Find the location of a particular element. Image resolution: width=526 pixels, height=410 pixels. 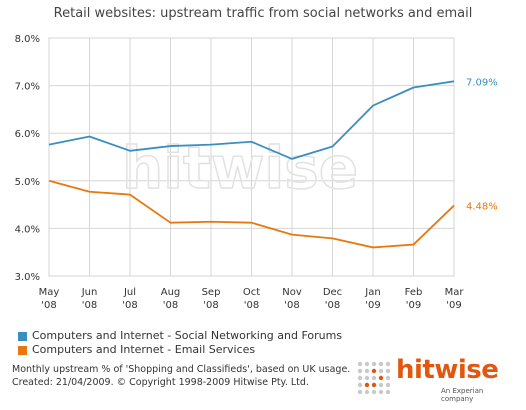

x-tick-month: Jan is located at coordinates (372, 292).